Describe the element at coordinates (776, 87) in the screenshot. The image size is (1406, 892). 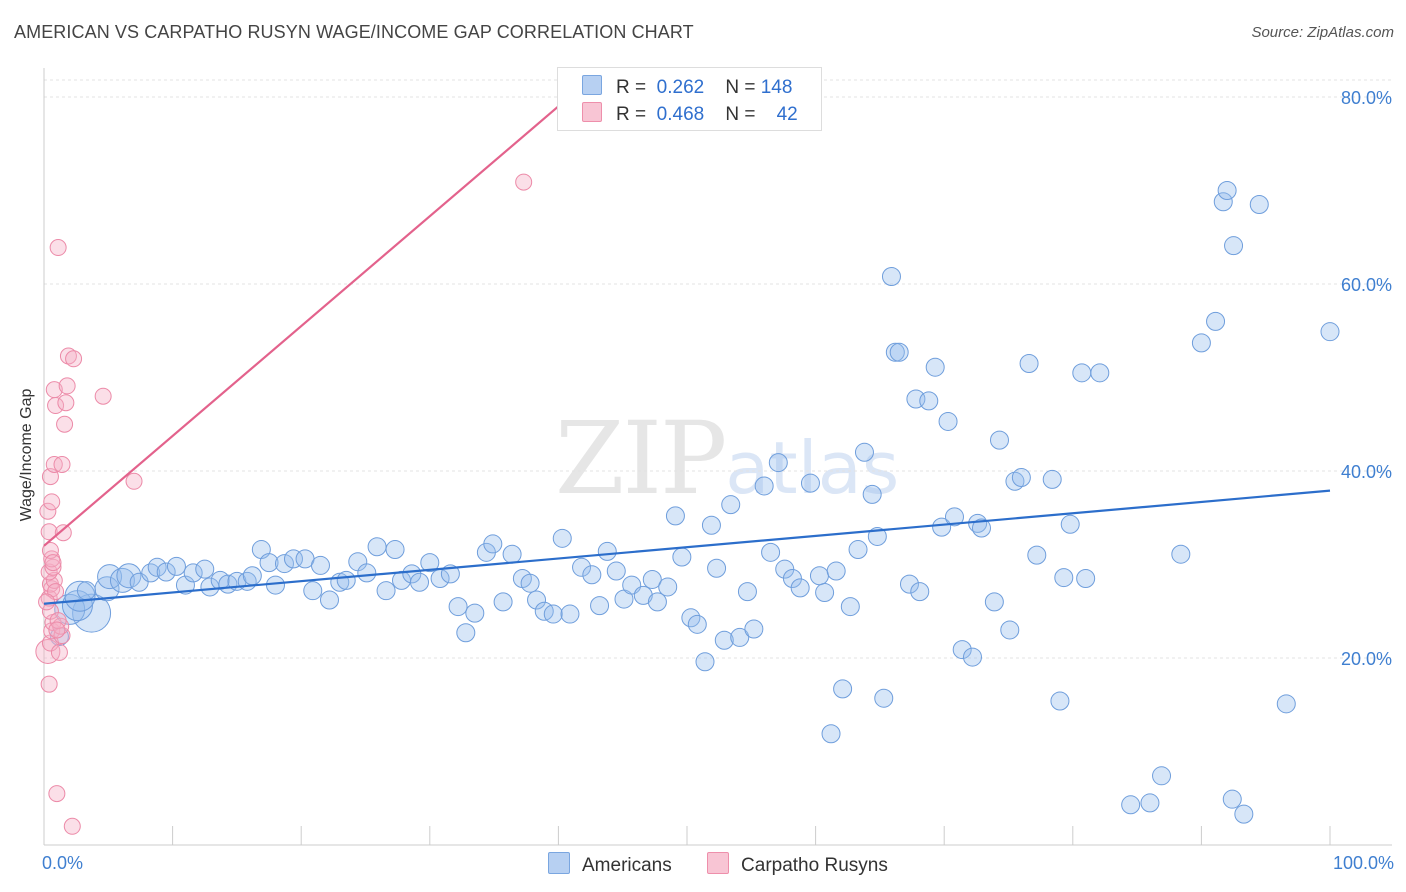
I see `legend-n-value: 148` at that location.